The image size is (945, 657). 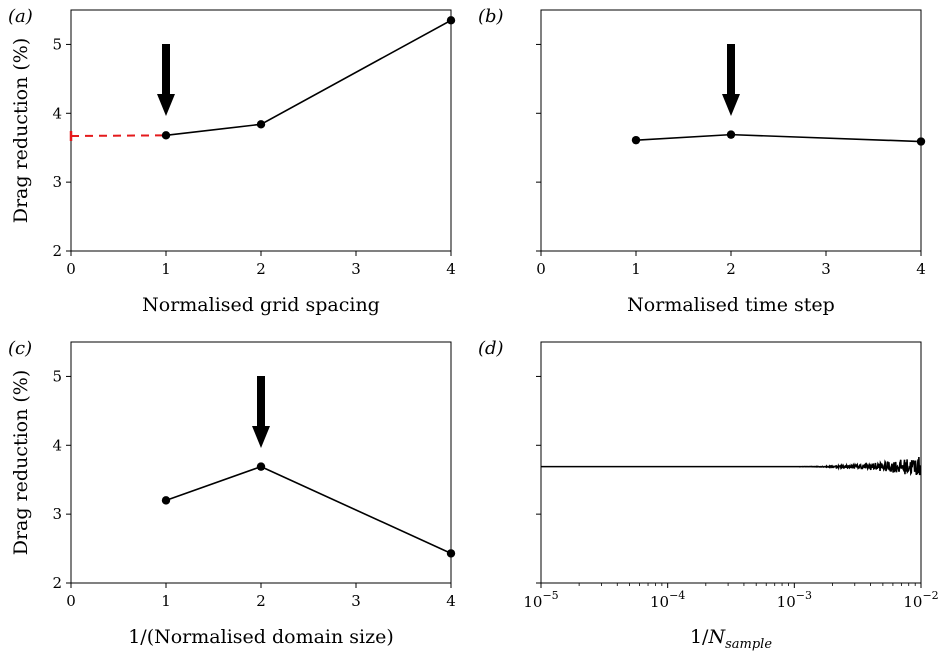 What do you see at coordinates (491, 348) in the screenshot?
I see `panel-label: (d)` at bounding box center [491, 348].